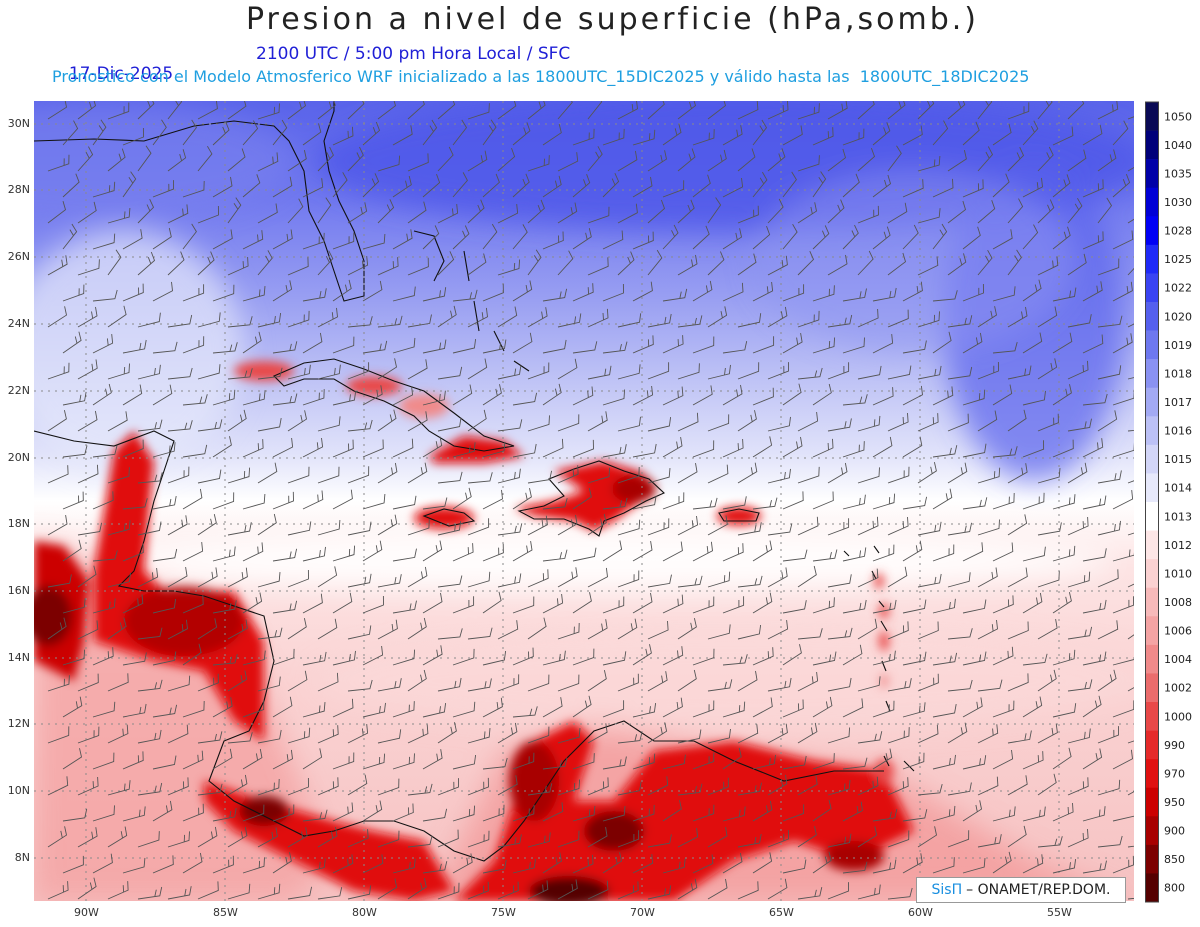 The image size is (1200, 927). Describe the element at coordinates (449, 517) in the screenshot. I see `jamaica-coast` at that location.